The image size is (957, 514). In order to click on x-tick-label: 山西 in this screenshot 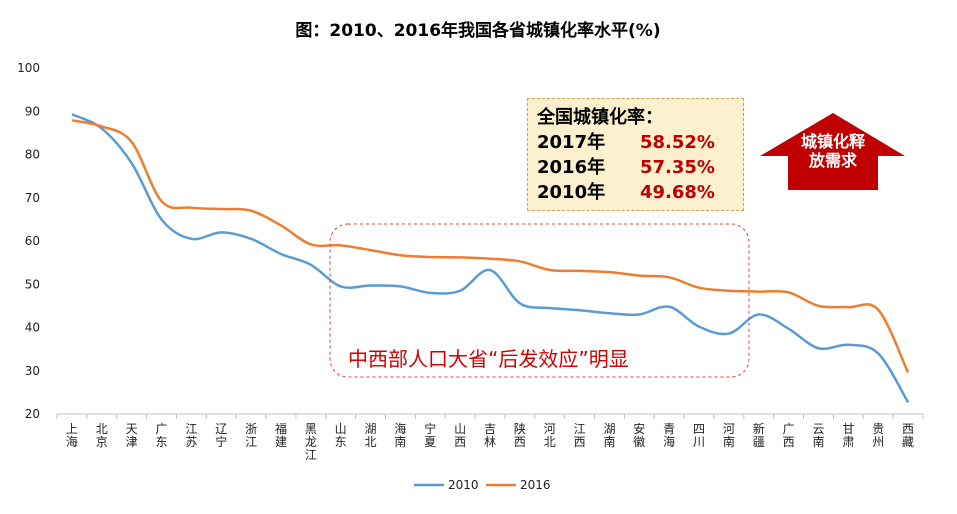, I will do `click(460, 435)`.